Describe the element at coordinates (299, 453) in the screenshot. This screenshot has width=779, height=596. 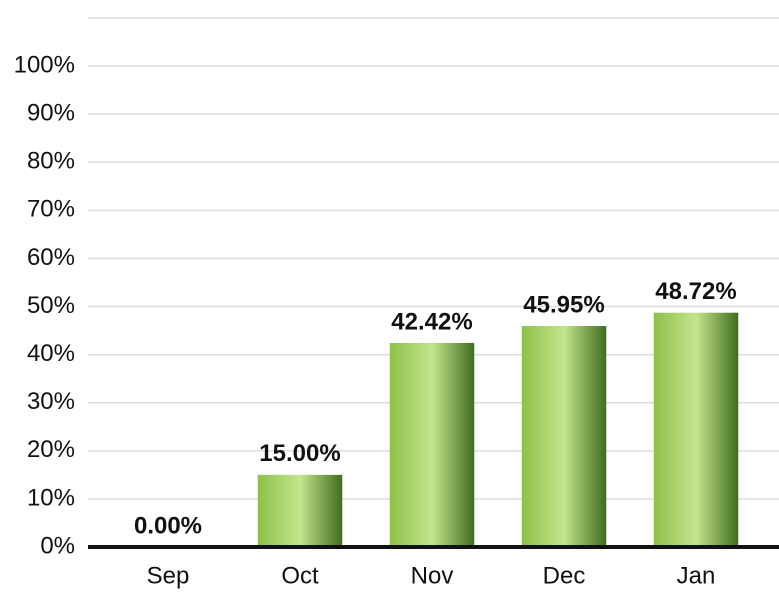
I see `data-label: 15.00%` at that location.